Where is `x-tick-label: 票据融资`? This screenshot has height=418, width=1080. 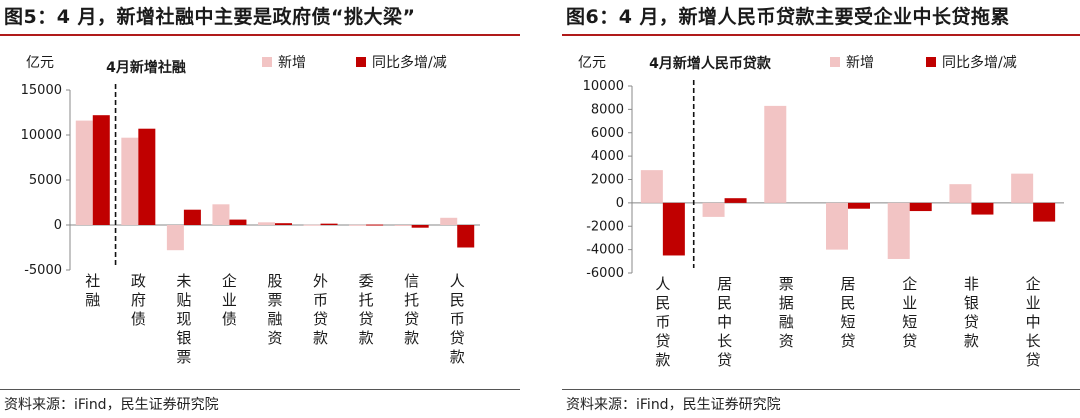
x-tick-label: 票据融资 is located at coordinates (786, 312).